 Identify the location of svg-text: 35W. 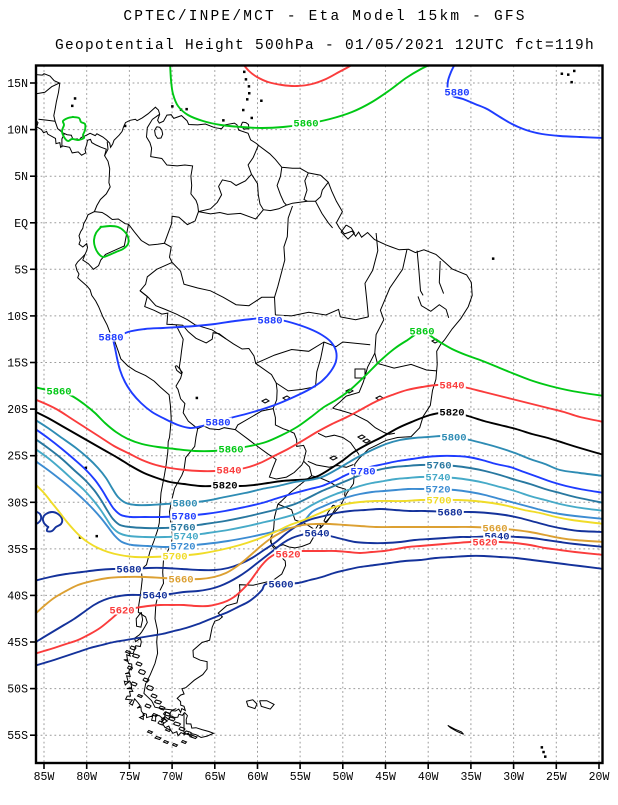
(471, 777).